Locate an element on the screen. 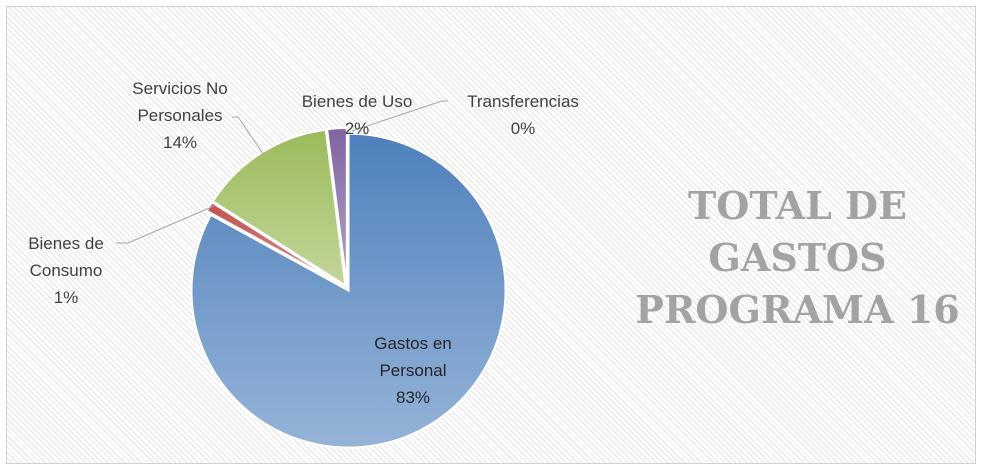 This screenshot has width=982, height=470. chart-title: TOTAL DE GASTOS PROGRAMA 16 is located at coordinates (797, 257).